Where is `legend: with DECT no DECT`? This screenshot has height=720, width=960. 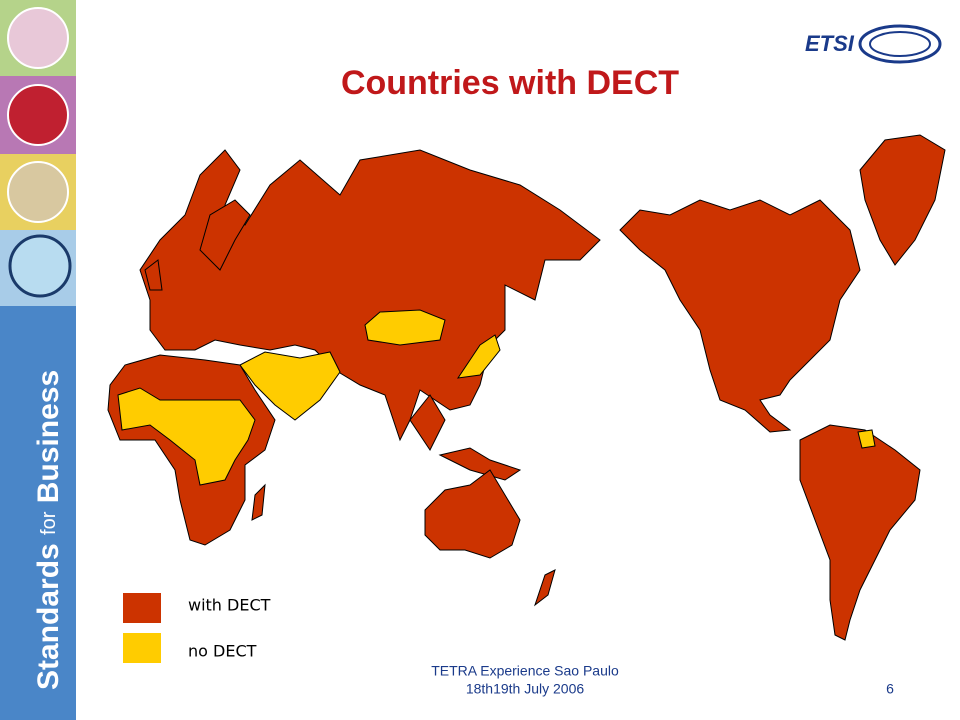 legend: with DECT no DECT is located at coordinates (197, 628).